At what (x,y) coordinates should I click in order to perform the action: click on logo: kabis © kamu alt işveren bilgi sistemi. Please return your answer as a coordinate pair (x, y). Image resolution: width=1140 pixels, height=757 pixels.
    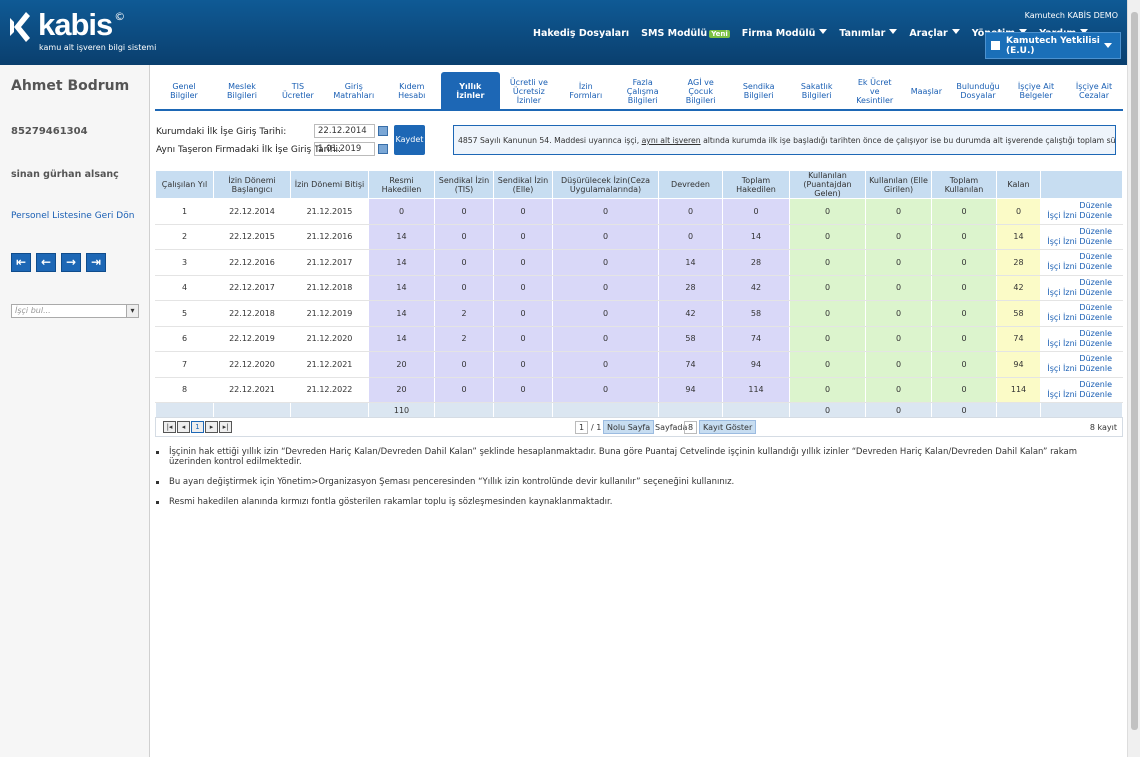
    Looking at the image, I should click on (82, 30).